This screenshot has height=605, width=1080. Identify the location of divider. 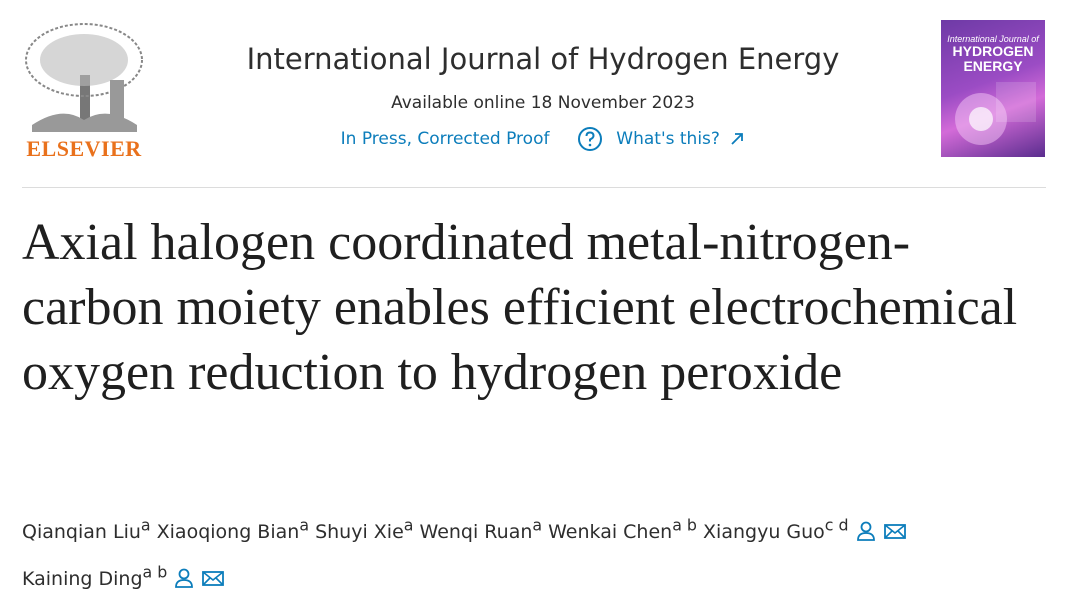
(534, 187).